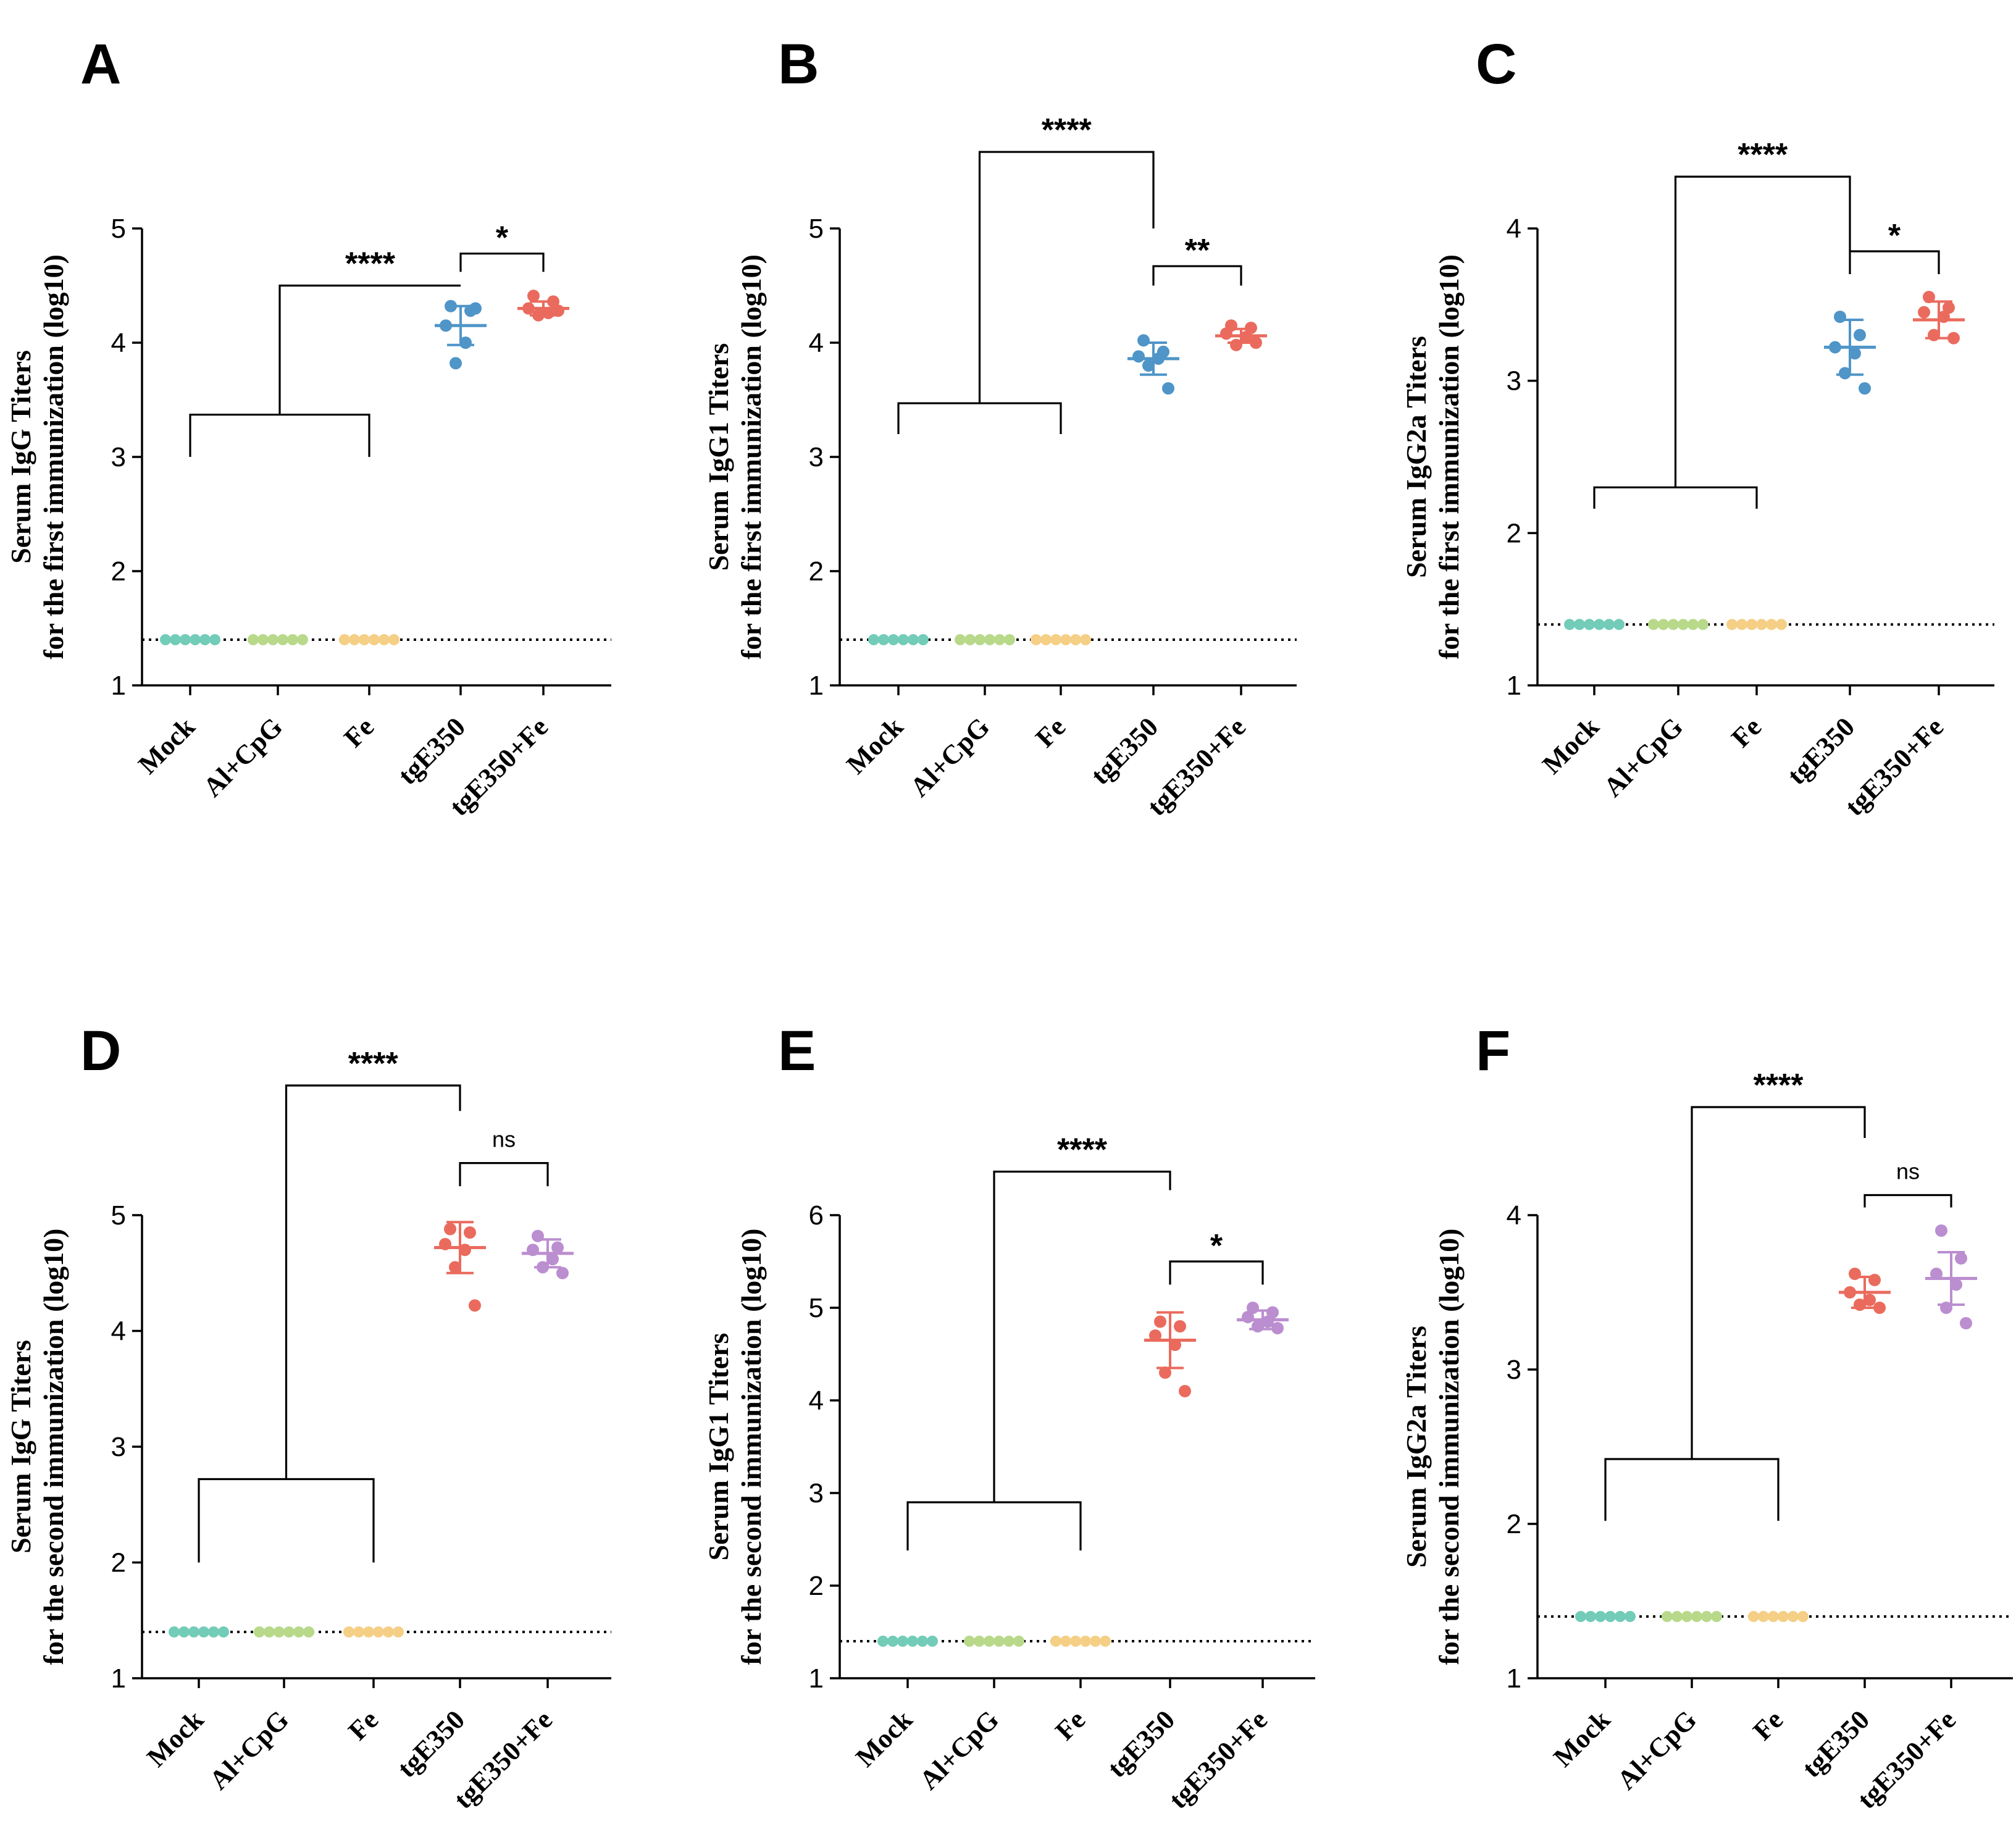  I want to click on x-category-label: Fe, so click(1050, 732).